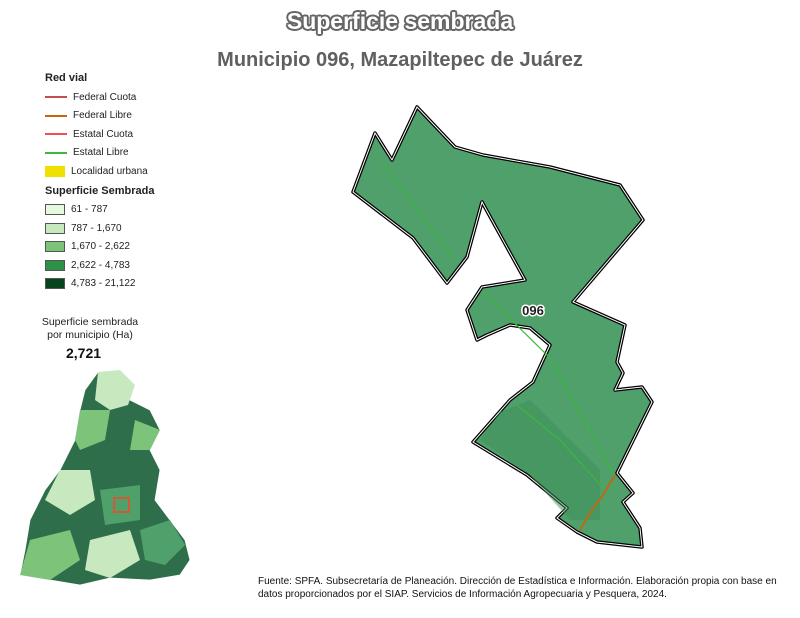 Image resolution: width=800 pixels, height=618 pixels. What do you see at coordinates (84, 353) in the screenshot?
I see `inset-value: 2,721` at bounding box center [84, 353].